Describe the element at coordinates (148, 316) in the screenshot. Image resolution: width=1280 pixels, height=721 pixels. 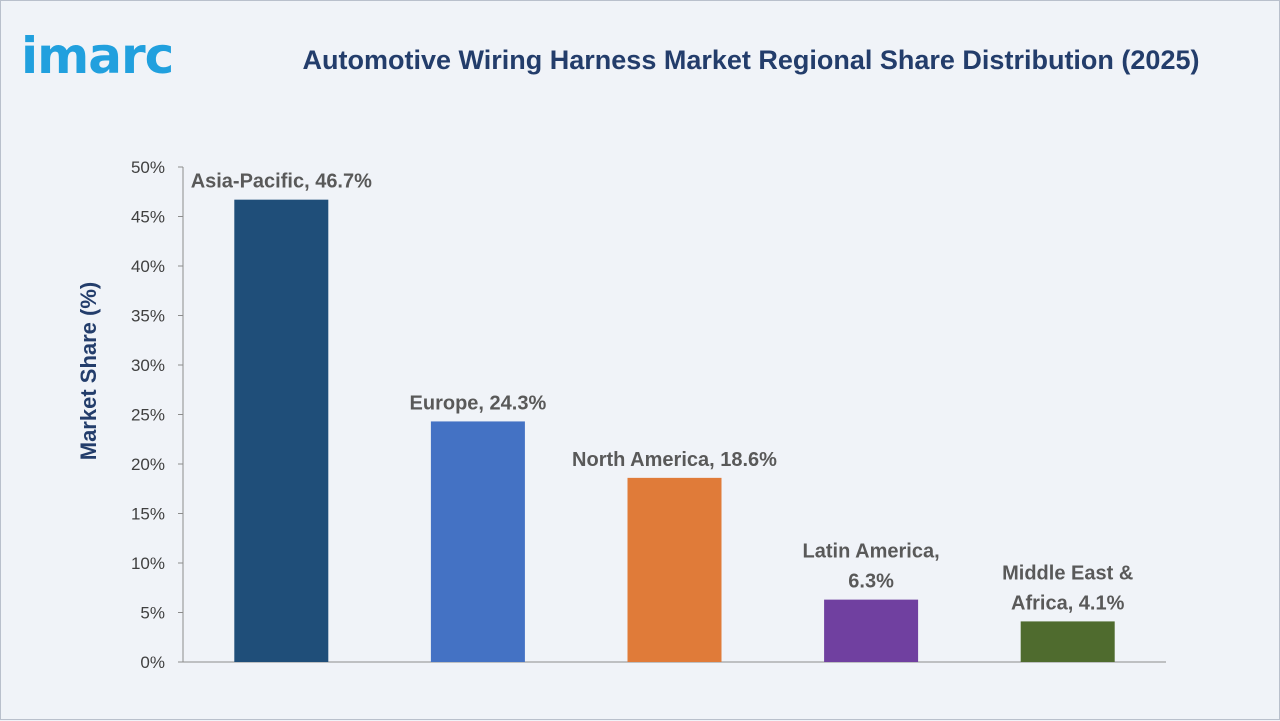
I see `y-tick-label: 35%` at that location.